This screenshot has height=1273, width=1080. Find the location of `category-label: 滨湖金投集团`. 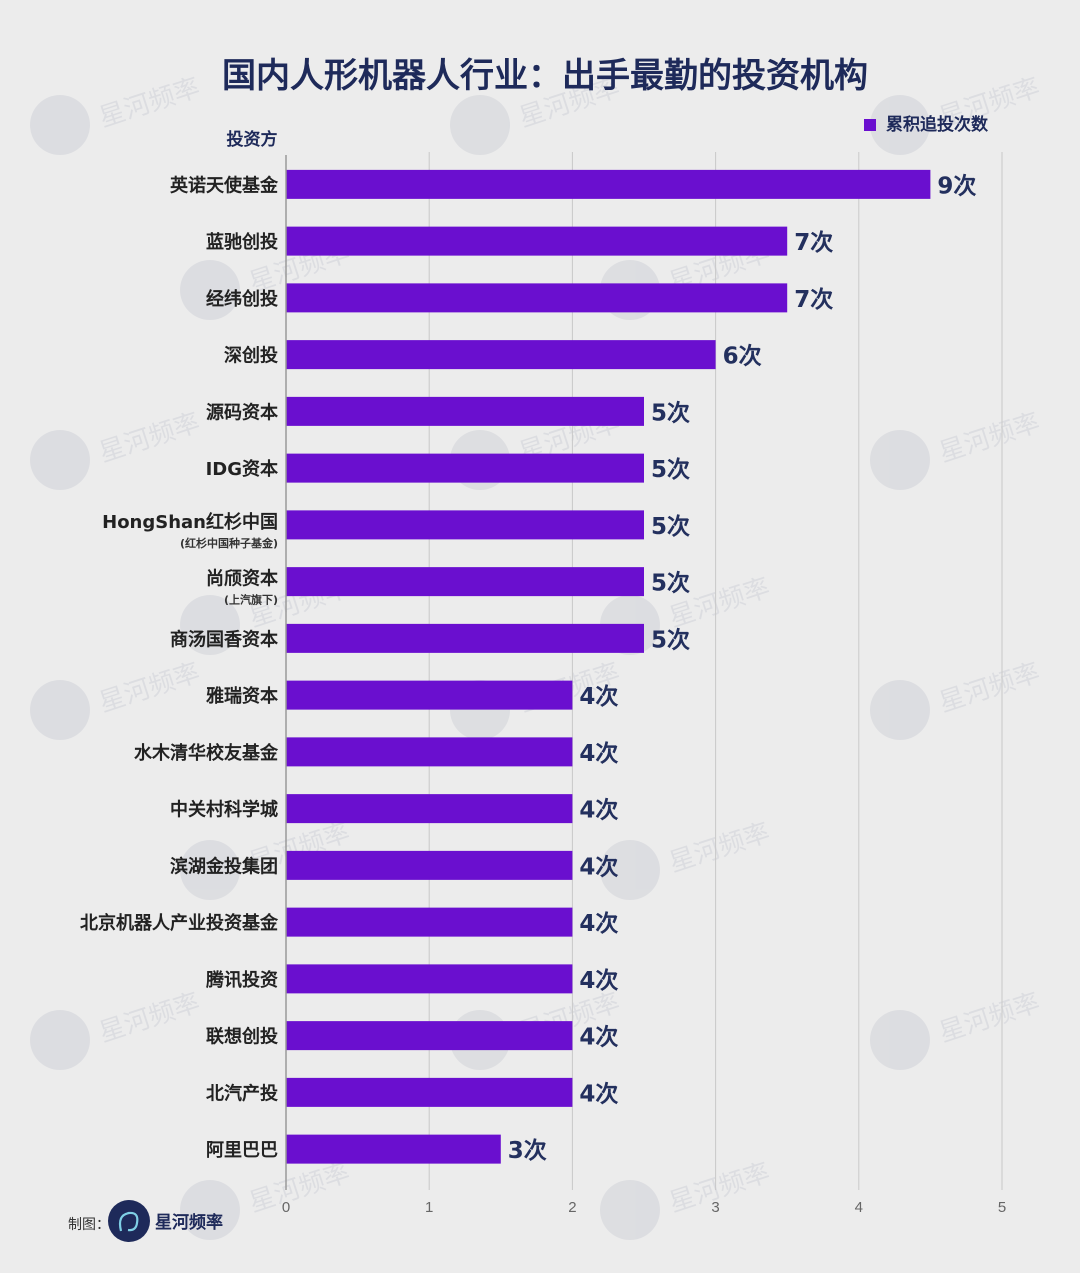

category-label: 滨湖金投集团 is located at coordinates (224, 866).